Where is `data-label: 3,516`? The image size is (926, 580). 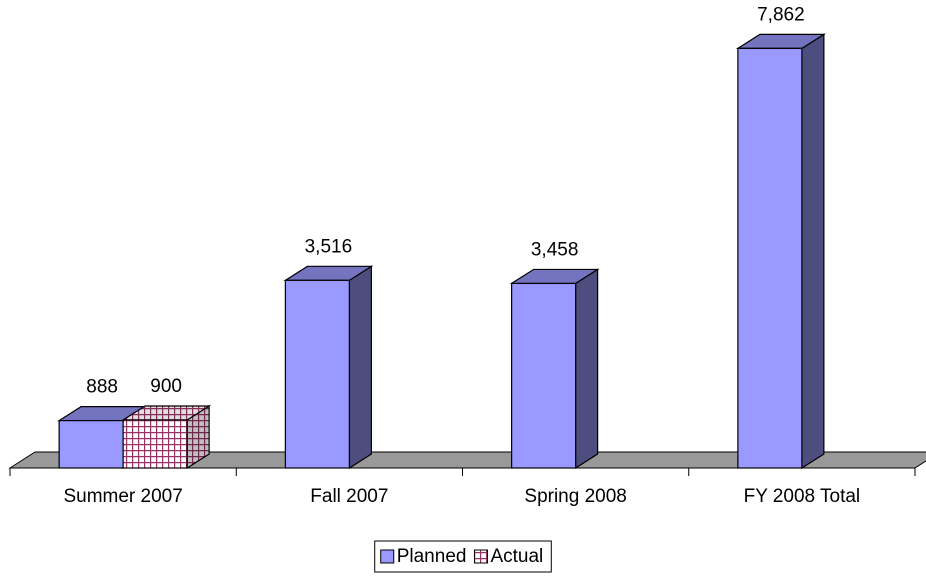 data-label: 3,516 is located at coordinates (329, 246).